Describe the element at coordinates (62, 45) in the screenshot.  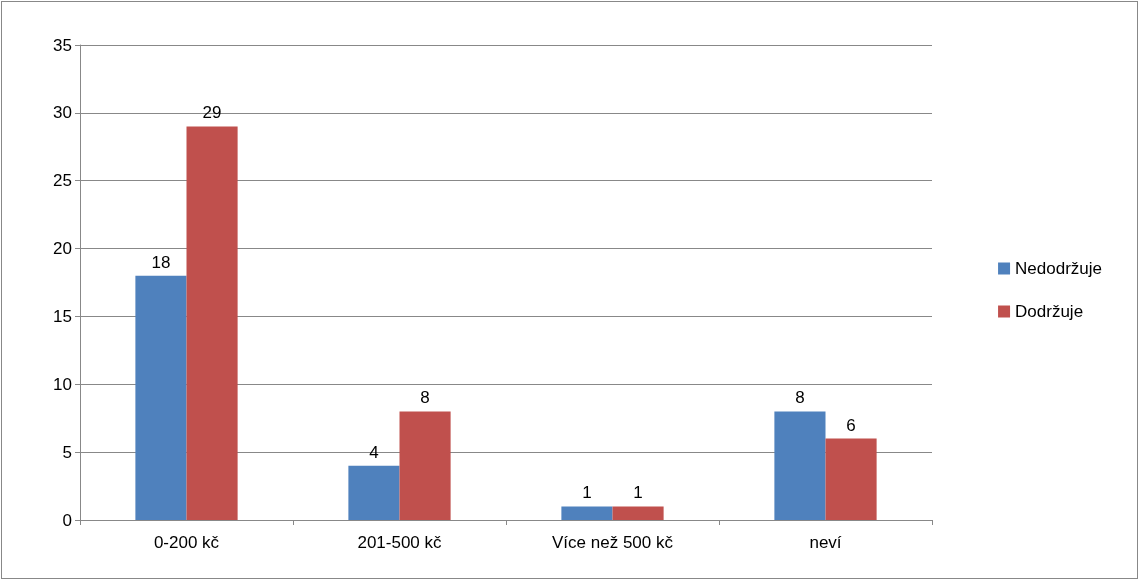
I see `y-tick-label: 35` at that location.